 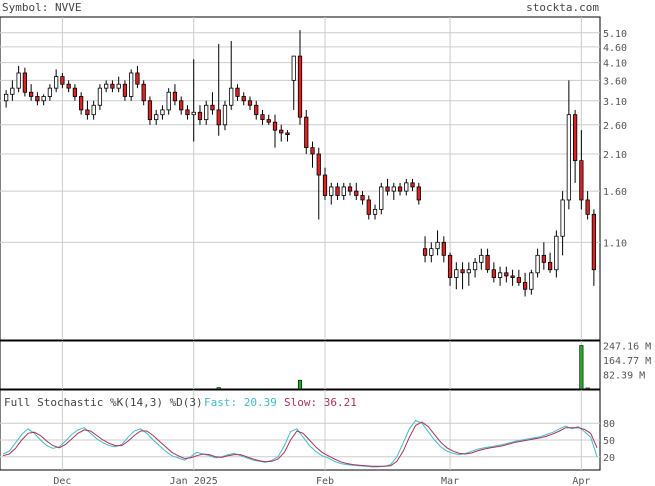 I want to click on x-tick-label: Mar, so click(x=450, y=481).